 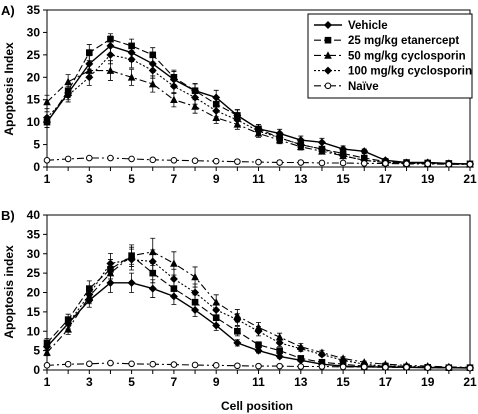 What do you see at coordinates (386, 179) in the screenshot?
I see `panel-a-x-tick-label: 17` at bounding box center [386, 179].